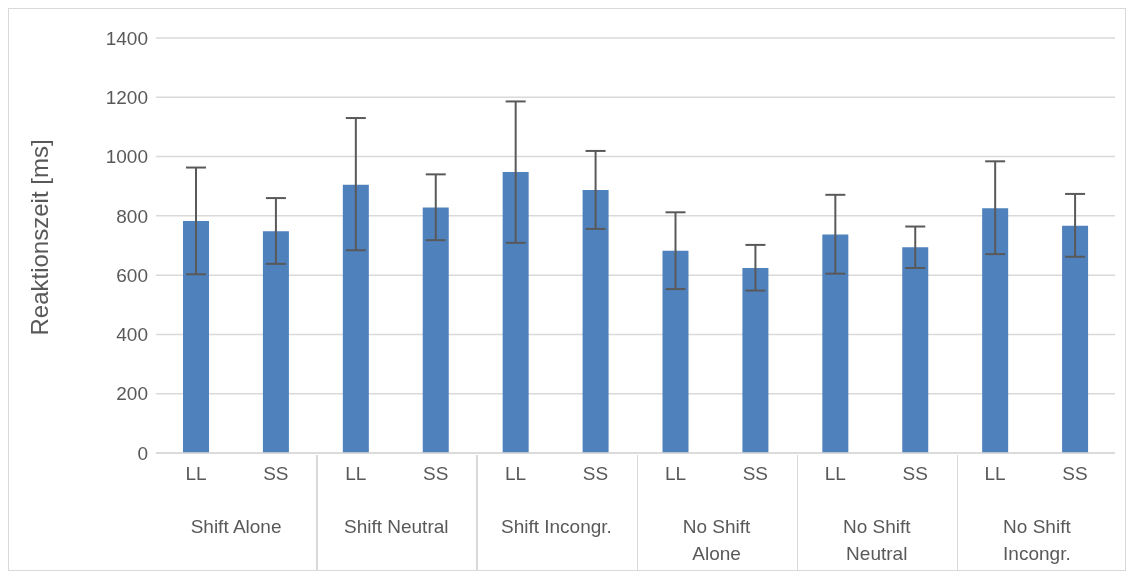  I want to click on y-tick-label: 600, so click(132, 275).